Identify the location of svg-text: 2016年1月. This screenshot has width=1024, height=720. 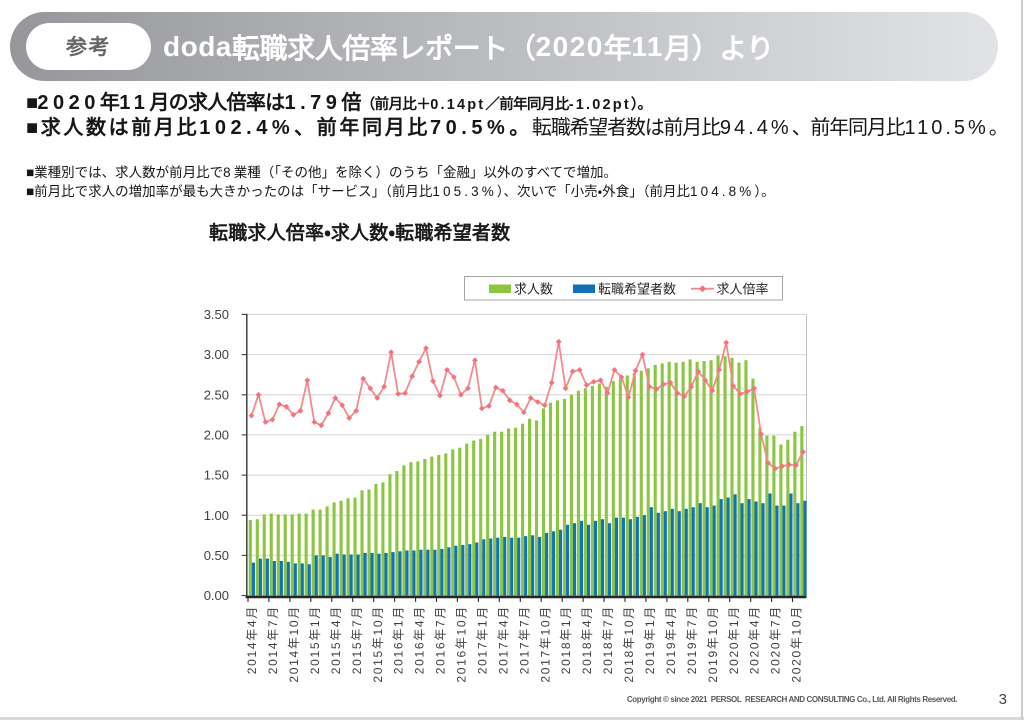
(399, 639).